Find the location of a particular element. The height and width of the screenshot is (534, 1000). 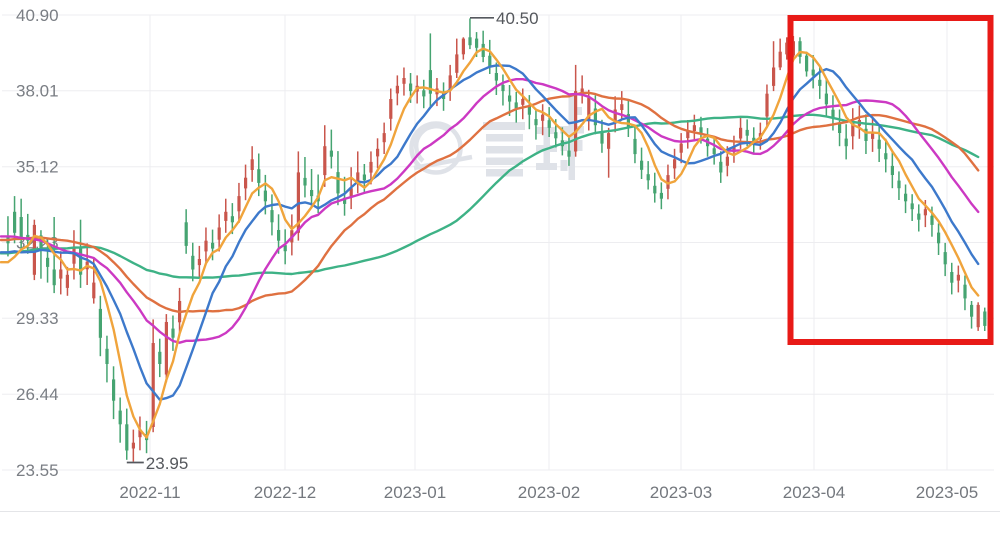

svg-text: 2023-05 is located at coordinates (947, 492).